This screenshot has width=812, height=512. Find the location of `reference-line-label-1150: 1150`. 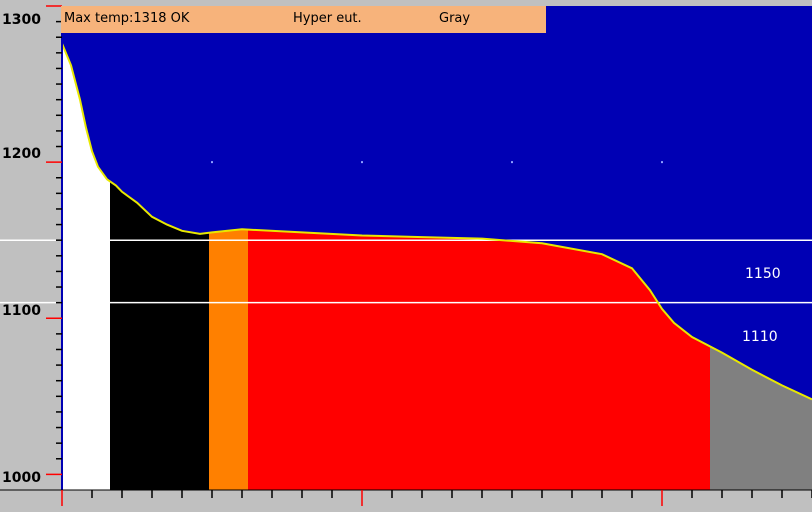

reference-line-label-1150: 1150 is located at coordinates (763, 274).